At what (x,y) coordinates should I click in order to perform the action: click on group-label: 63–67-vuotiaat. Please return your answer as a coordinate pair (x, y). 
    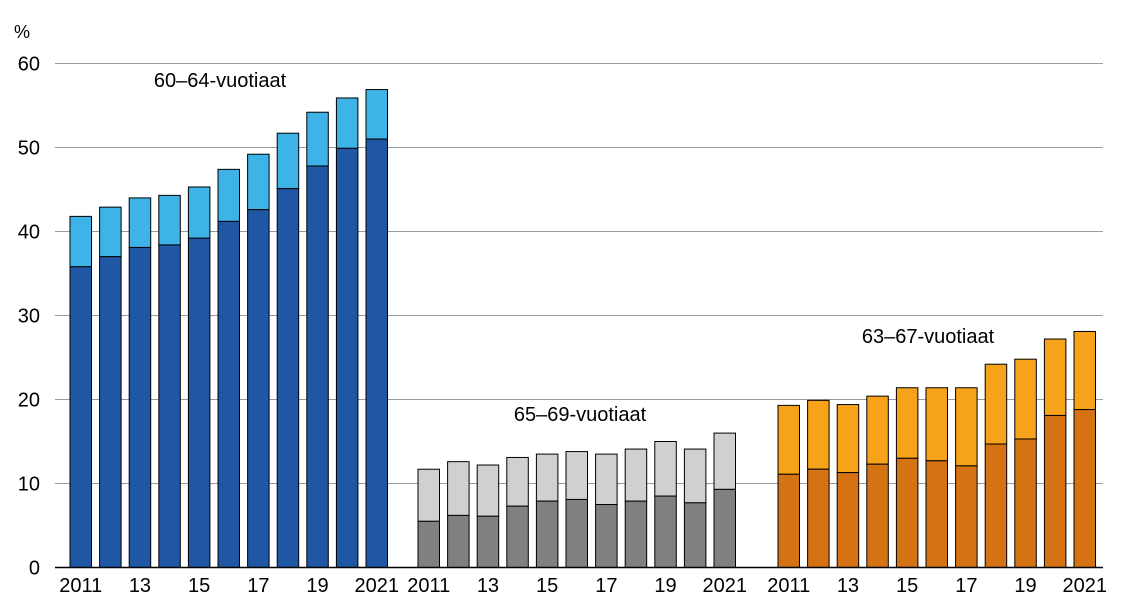
    Looking at the image, I should click on (928, 337).